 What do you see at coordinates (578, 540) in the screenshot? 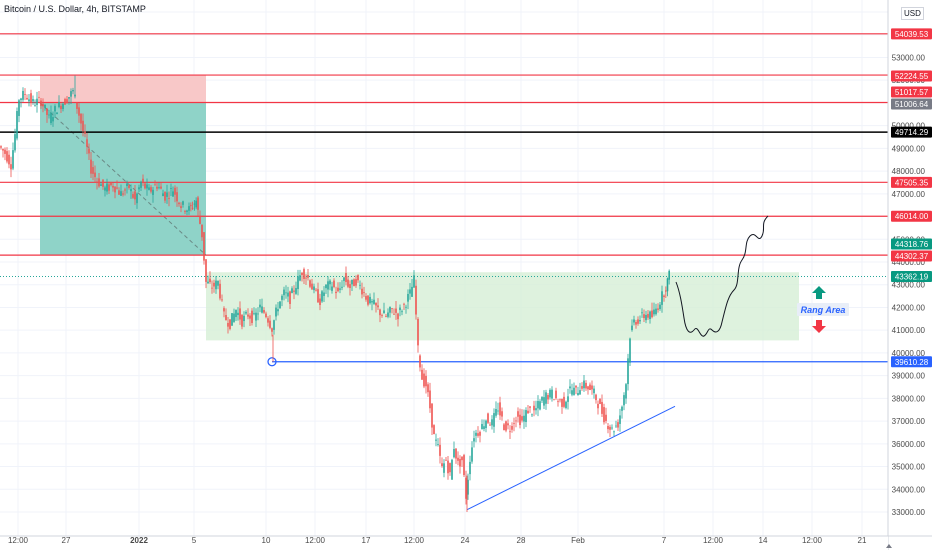
I see `time-tick-label: Feb` at bounding box center [578, 540].